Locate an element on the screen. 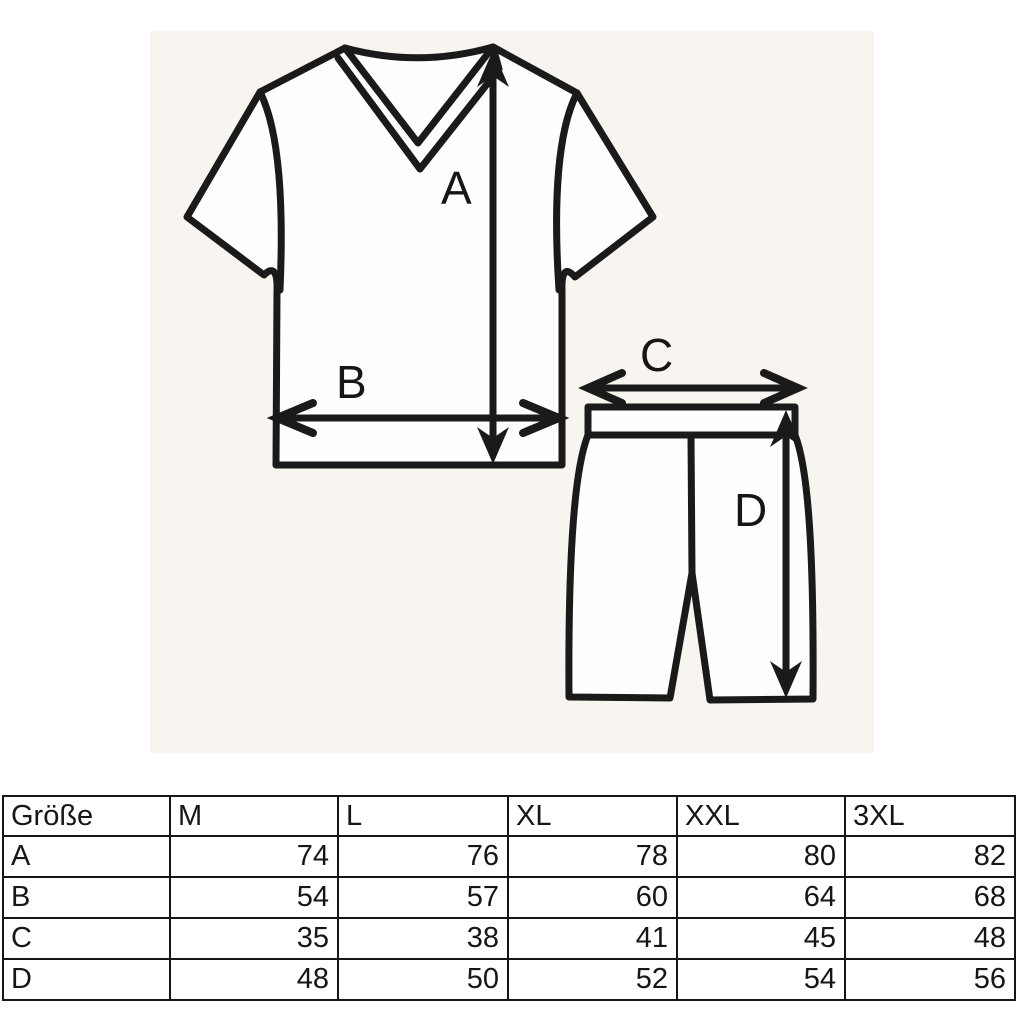 The image size is (1024, 1024). measurement-arrow-d is located at coordinates (786, 554).